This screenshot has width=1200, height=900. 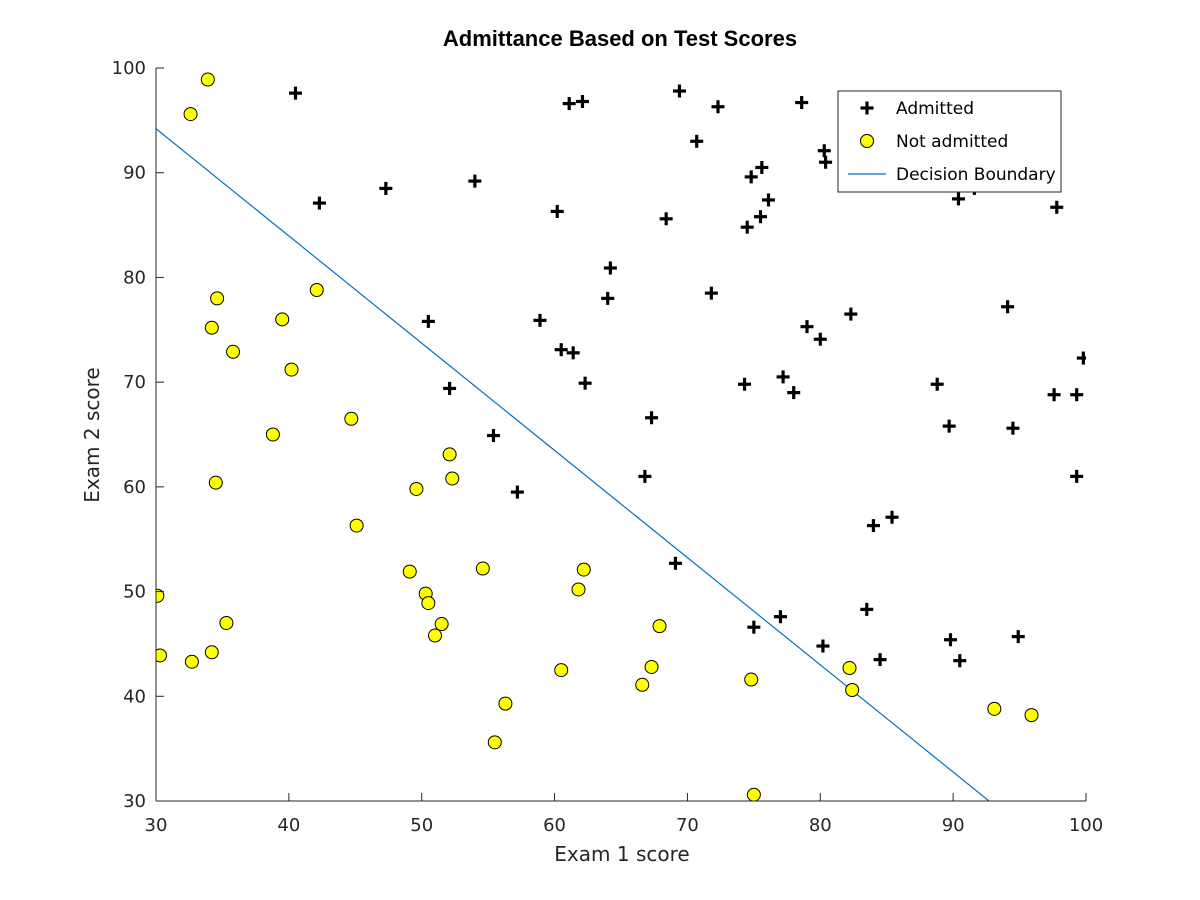 What do you see at coordinates (134, 801) in the screenshot?
I see `y-tick-label: 30` at bounding box center [134, 801].